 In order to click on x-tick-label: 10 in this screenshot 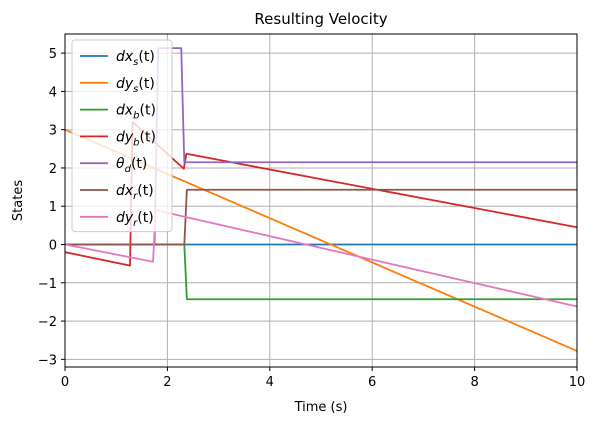, I will do `click(577, 382)`.